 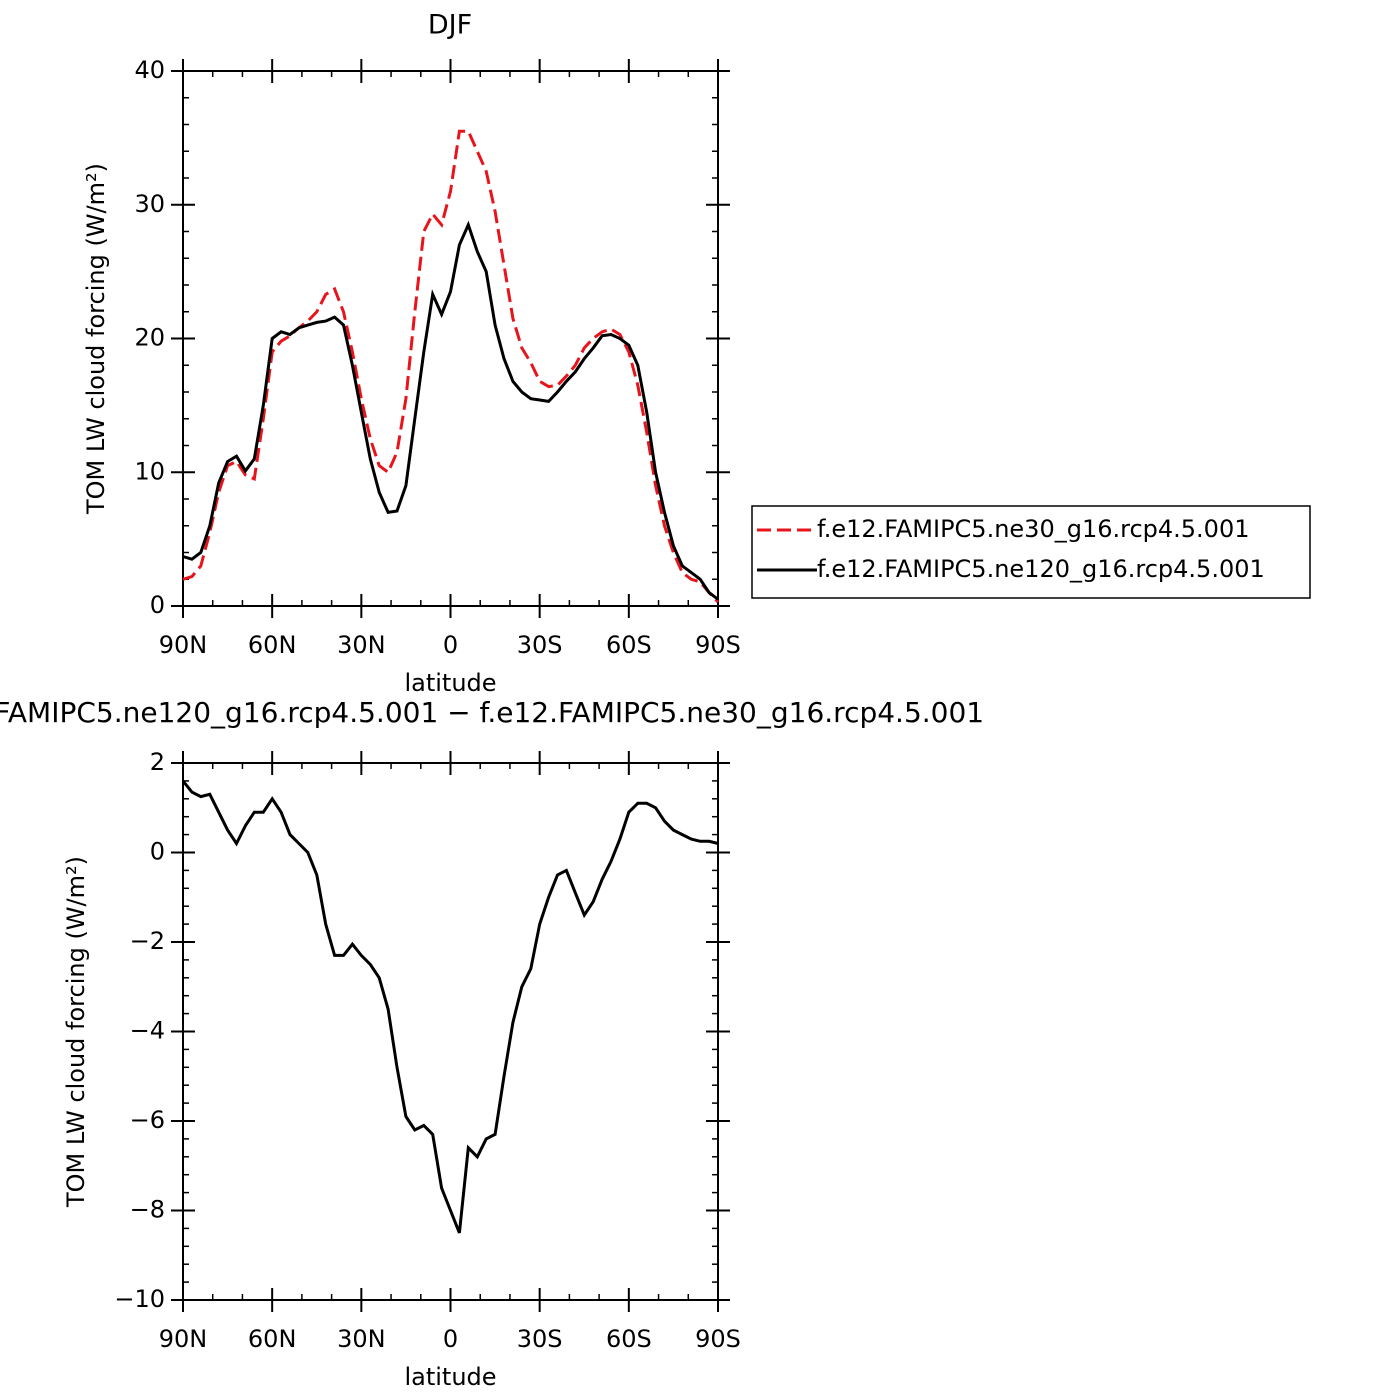 I want to click on legend-box, so click(x=1031, y=552).